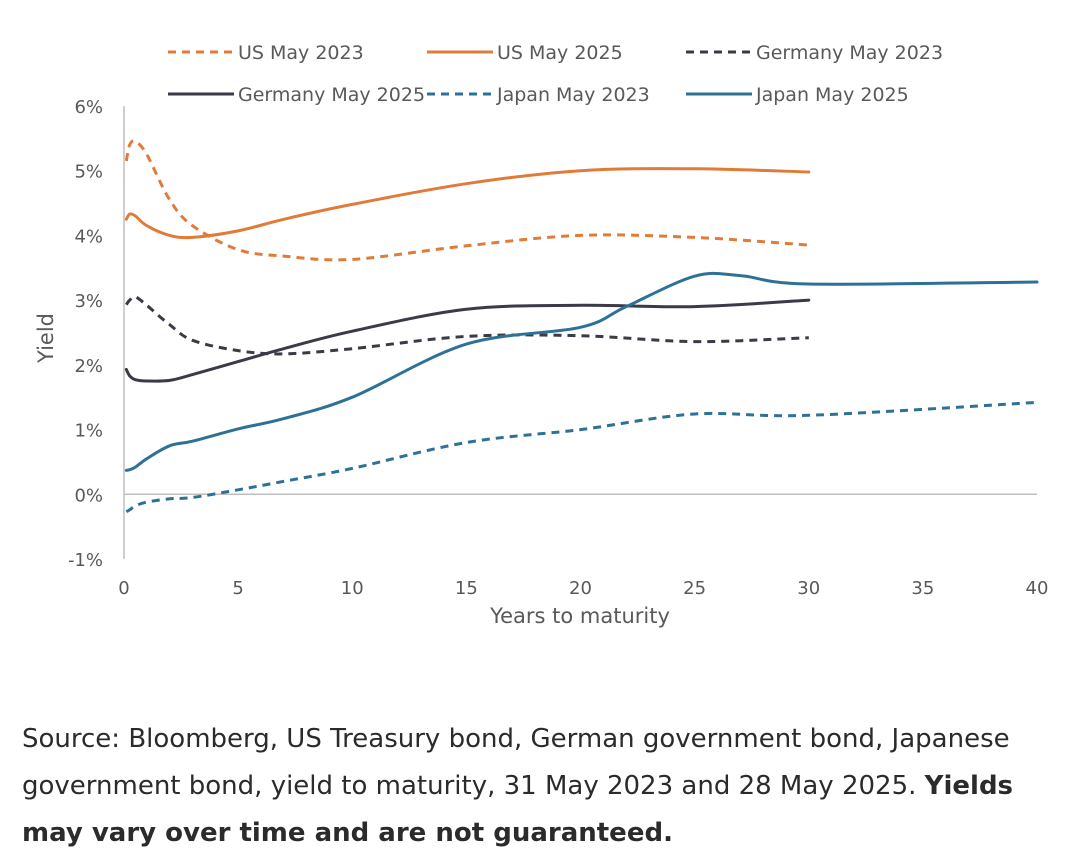  I want to click on legend-item: Japan May 2023, so click(538, 95).